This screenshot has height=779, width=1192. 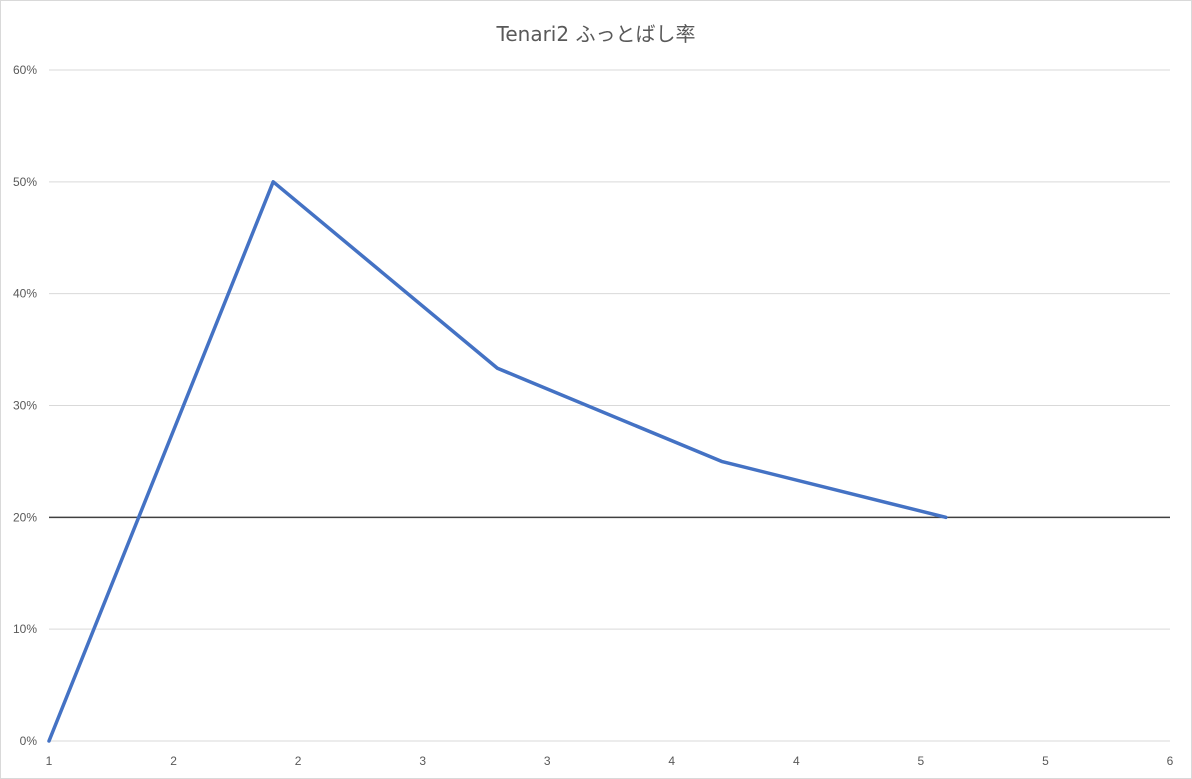 What do you see at coordinates (25, 294) in the screenshot?
I see `y-tick-label: 40%` at bounding box center [25, 294].